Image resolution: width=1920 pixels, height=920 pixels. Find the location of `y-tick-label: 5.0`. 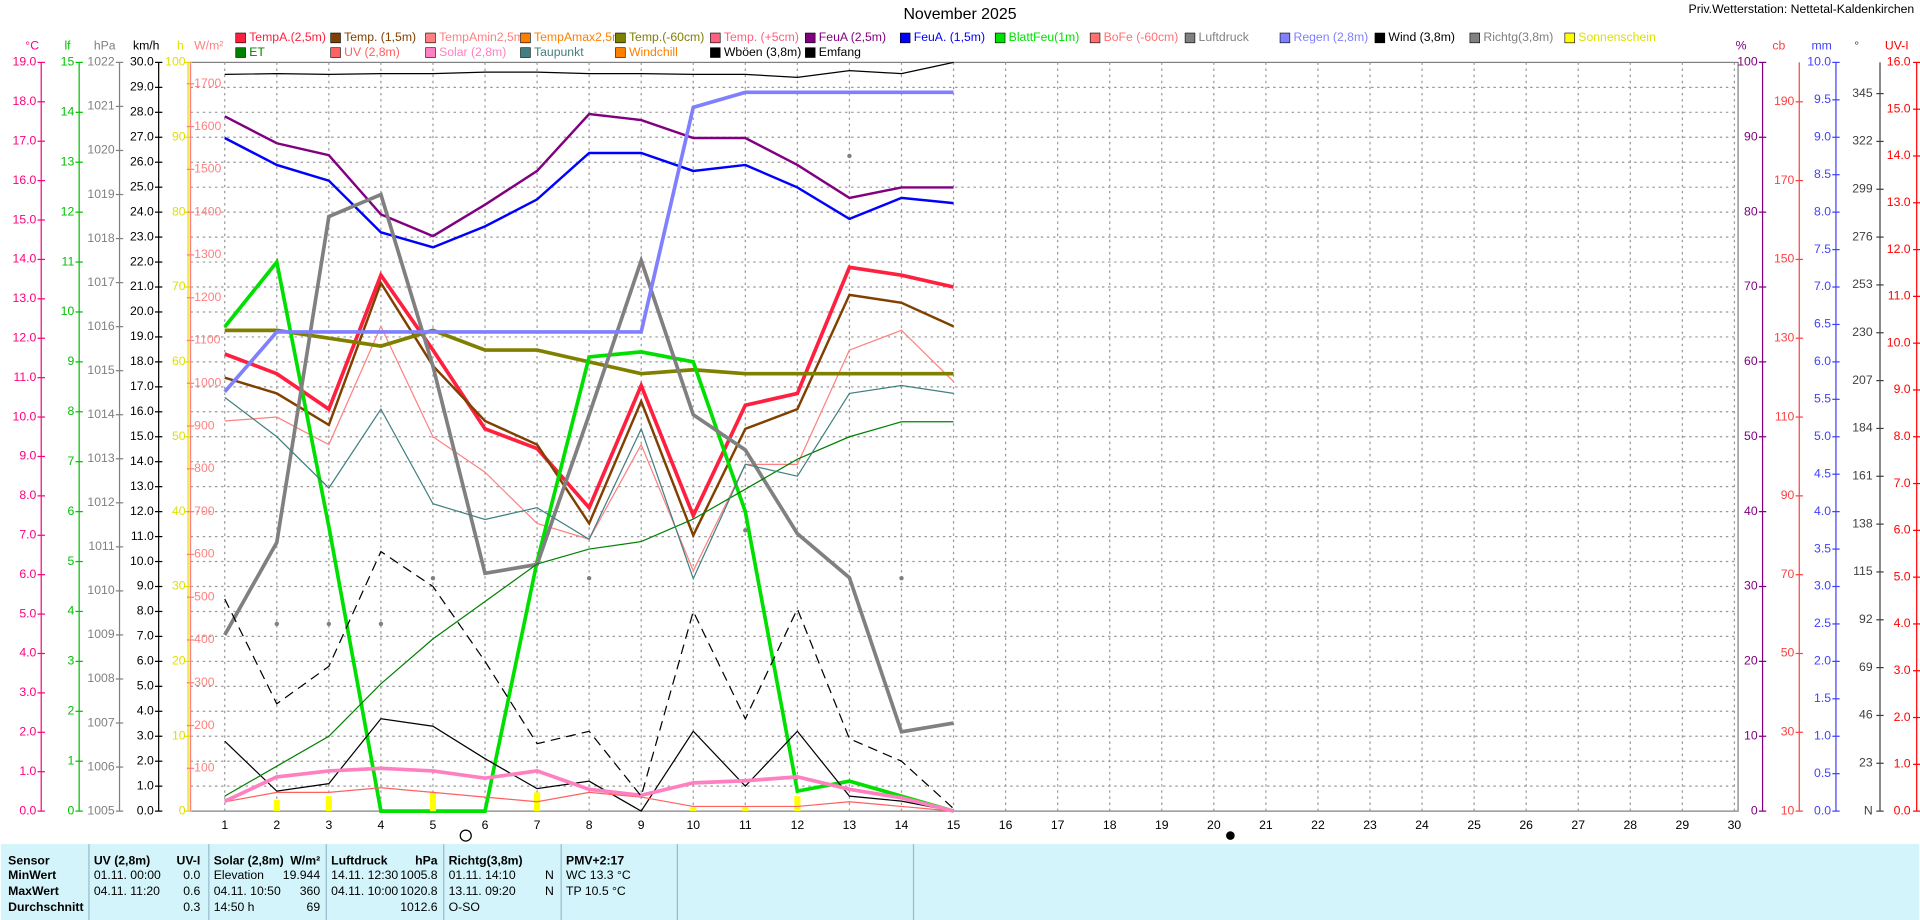

y-tick-label: 5.0 is located at coordinates (27, 613).